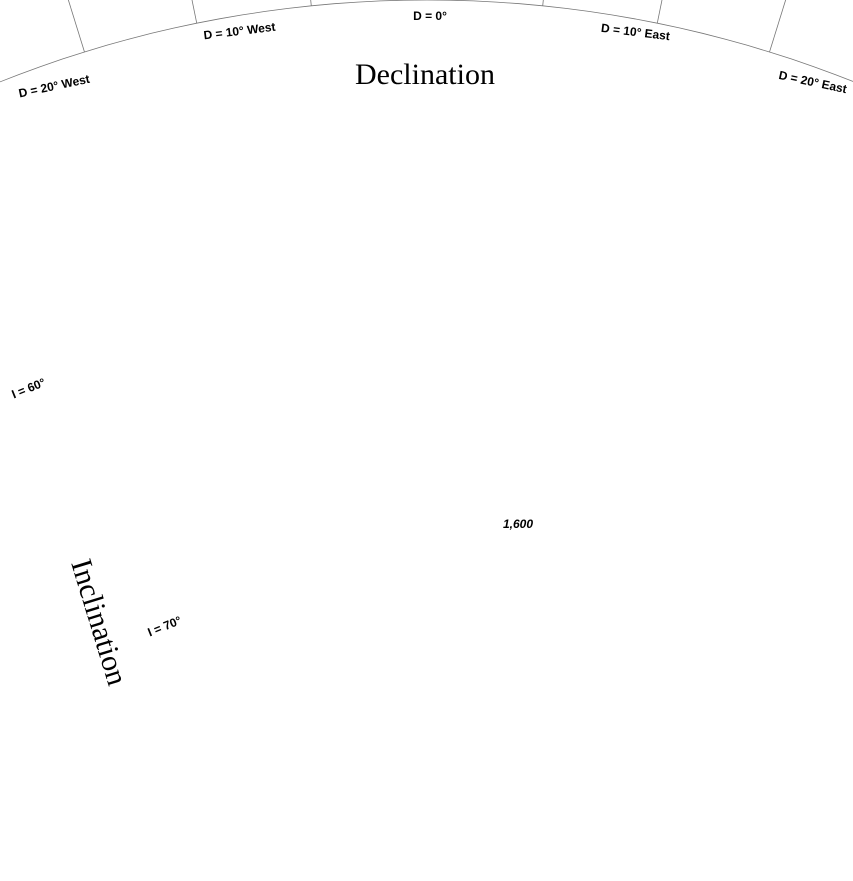 This screenshot has width=853, height=881. Describe the element at coordinates (99, 622) in the screenshot. I see `y-axis-label: Inclination` at that location.